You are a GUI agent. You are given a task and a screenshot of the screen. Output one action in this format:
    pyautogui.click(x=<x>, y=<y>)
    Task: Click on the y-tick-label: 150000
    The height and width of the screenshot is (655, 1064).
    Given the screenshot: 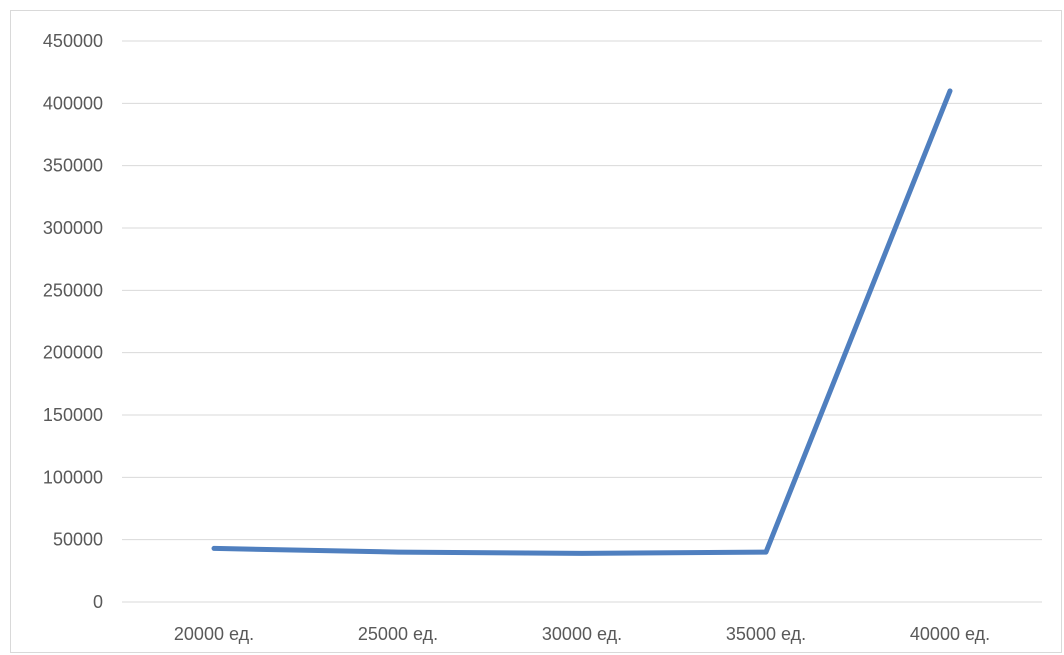 What is the action you would take?
    pyautogui.click(x=73, y=415)
    